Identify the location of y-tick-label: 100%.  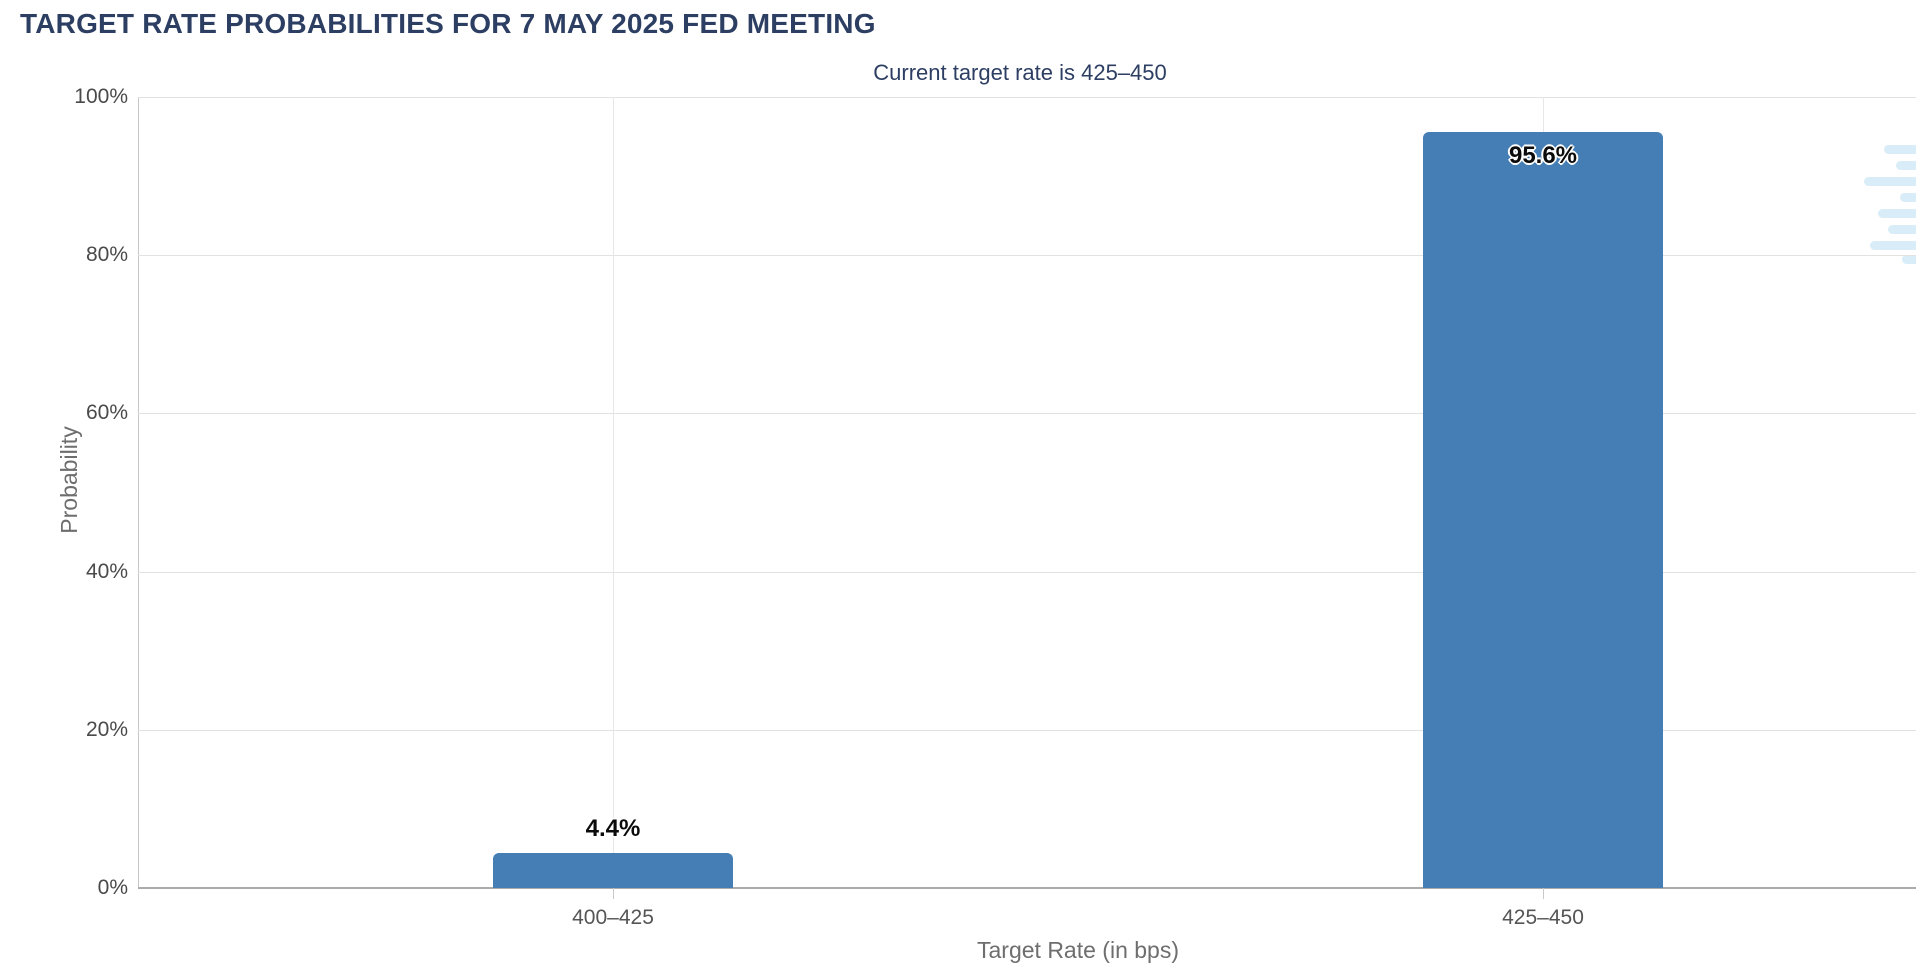
(101, 96).